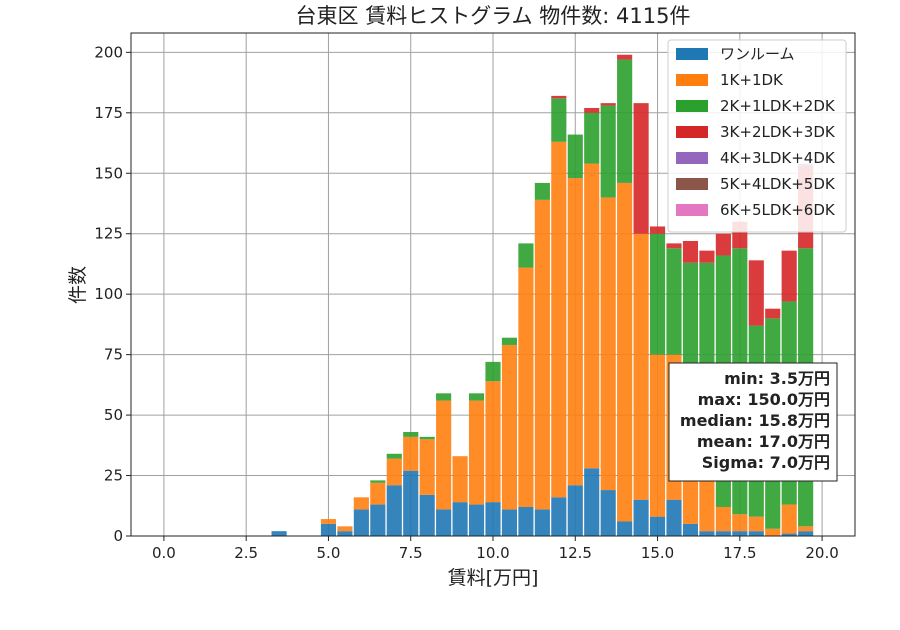  I want to click on stats-line: max: 150.0万円, so click(764, 399).